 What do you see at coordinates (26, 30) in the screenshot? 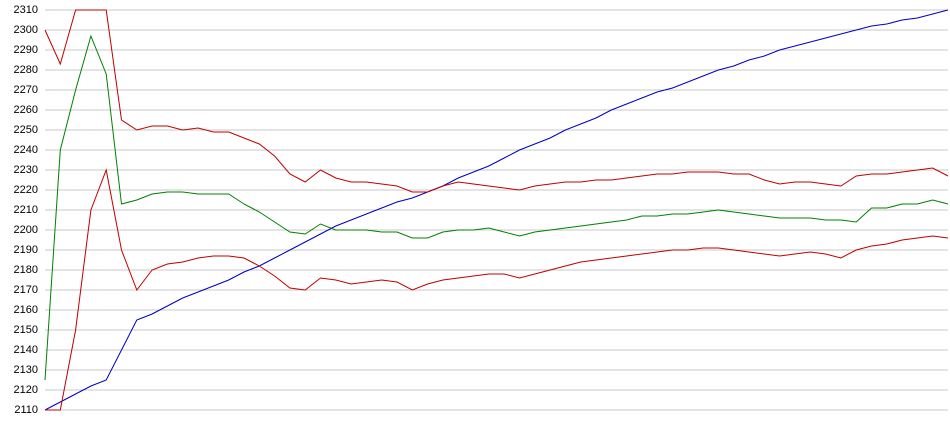
I see `y-tick-label: 2300` at bounding box center [26, 30].